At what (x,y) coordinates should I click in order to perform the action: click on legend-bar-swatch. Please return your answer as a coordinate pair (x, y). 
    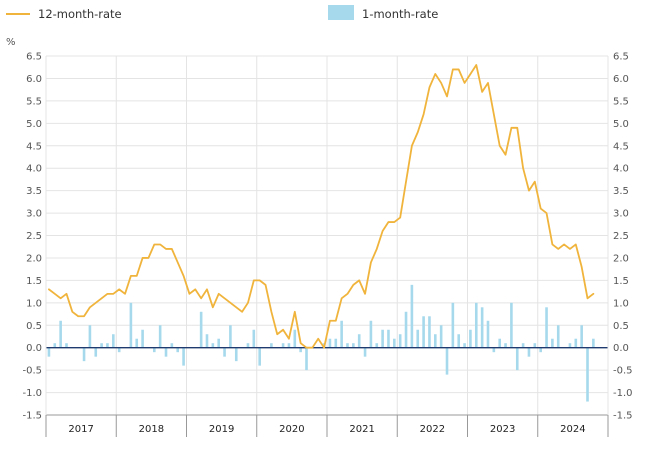
    Looking at the image, I should click on (341, 12).